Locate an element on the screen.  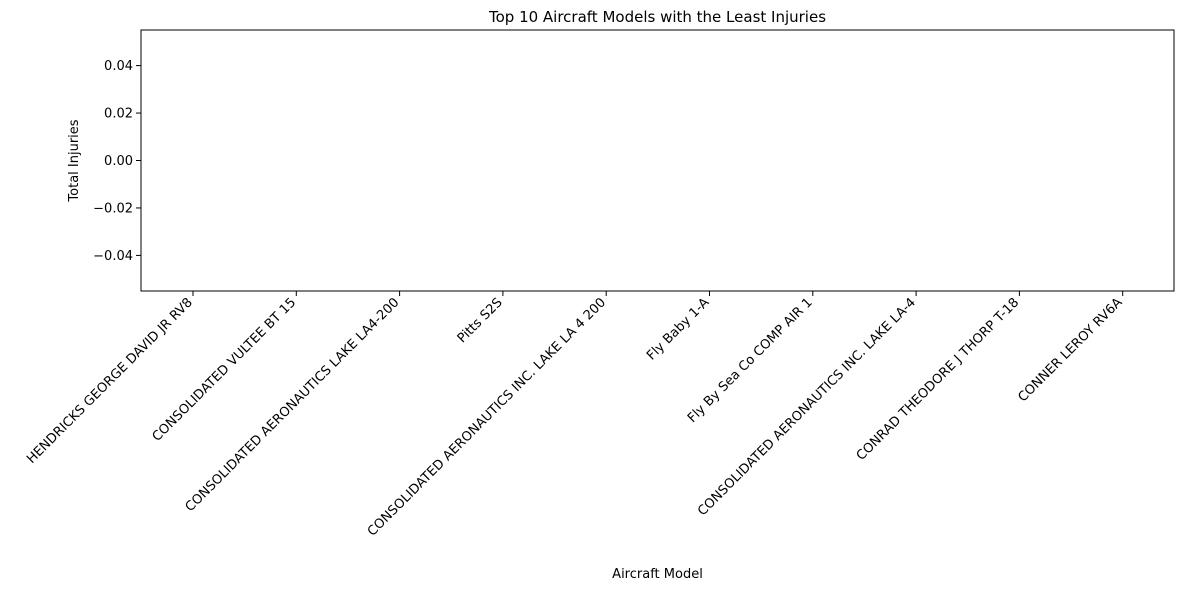
y-tick-label: 0.04 is located at coordinates (118, 66).